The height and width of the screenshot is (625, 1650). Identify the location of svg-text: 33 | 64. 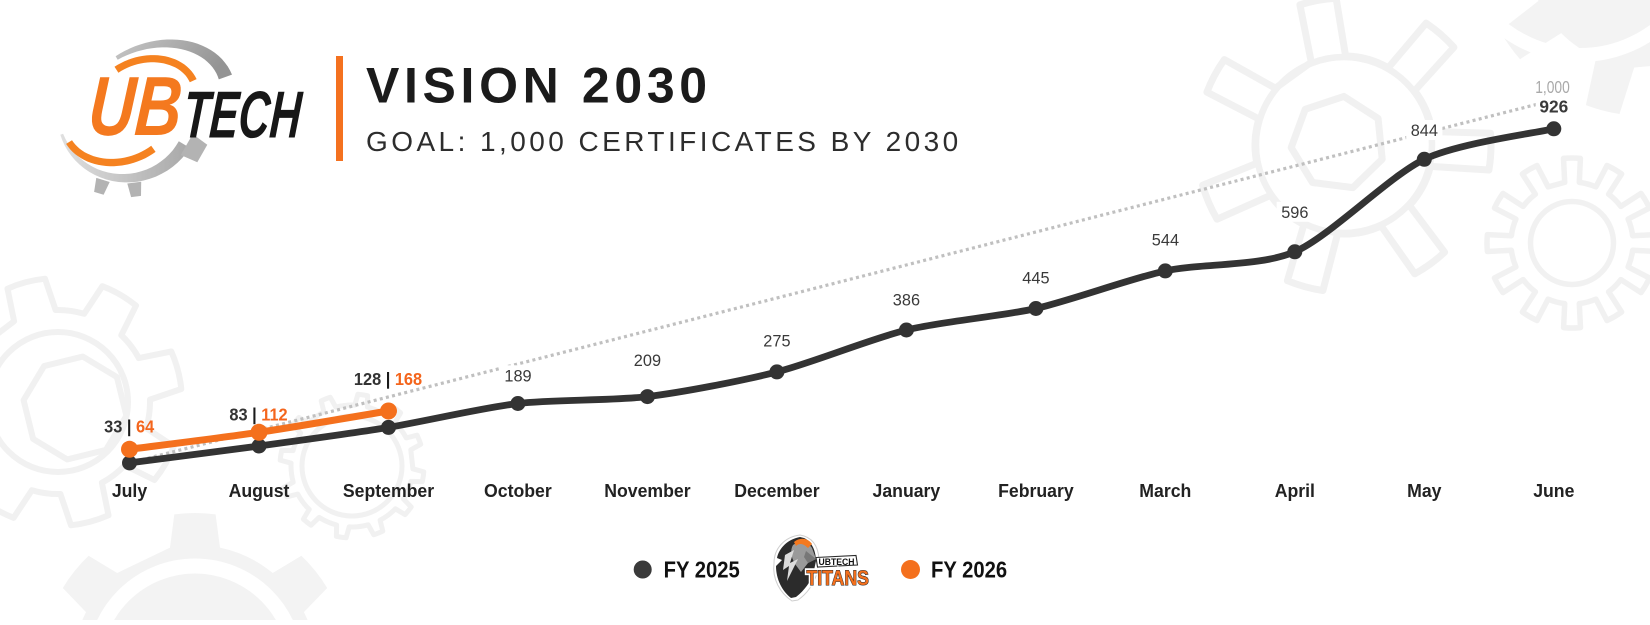
(129, 427).